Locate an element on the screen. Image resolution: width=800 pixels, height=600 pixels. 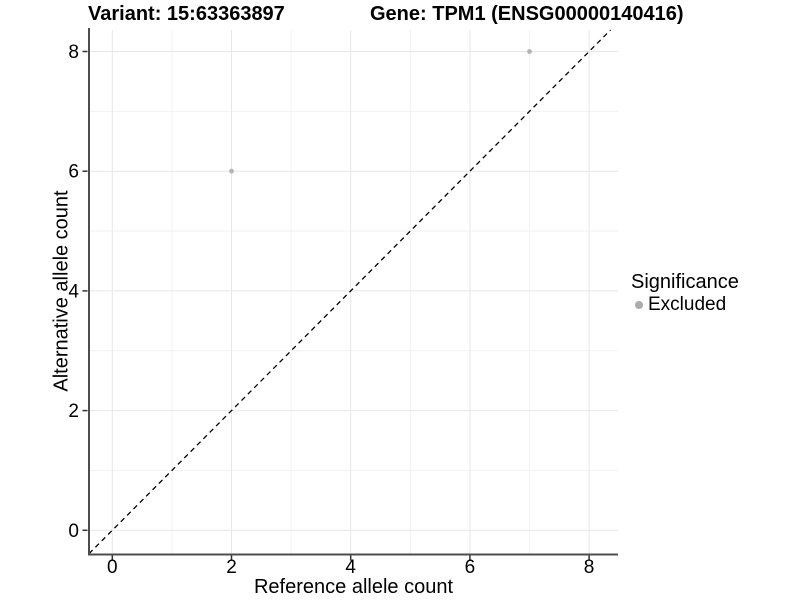
legend-title: Significance is located at coordinates (685, 282).